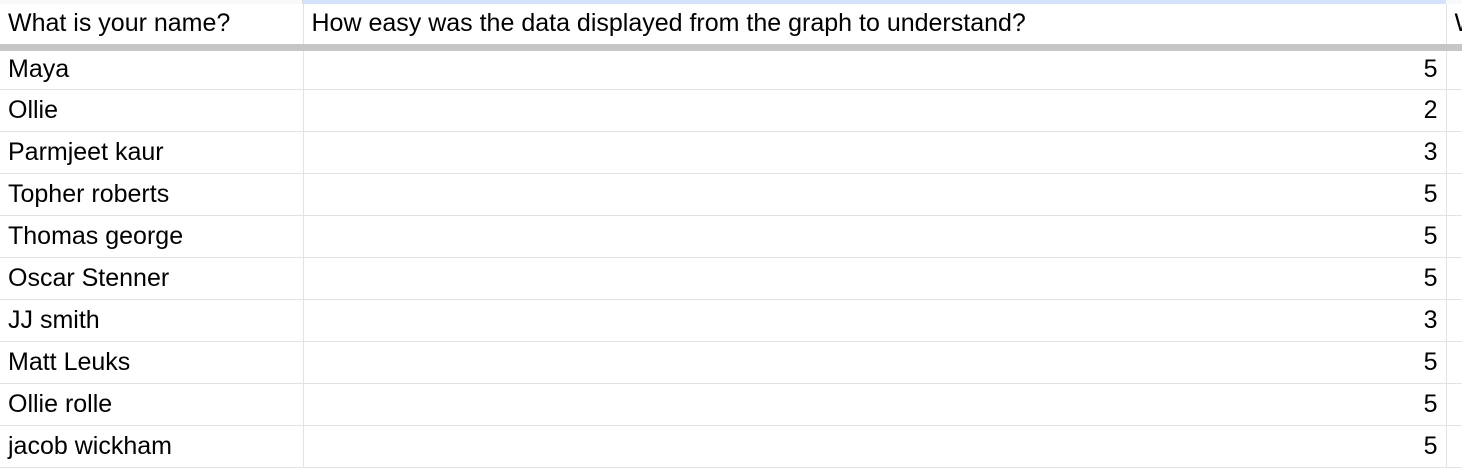  Describe the element at coordinates (875, 110) in the screenshot. I see `rating-cell: 2` at that location.